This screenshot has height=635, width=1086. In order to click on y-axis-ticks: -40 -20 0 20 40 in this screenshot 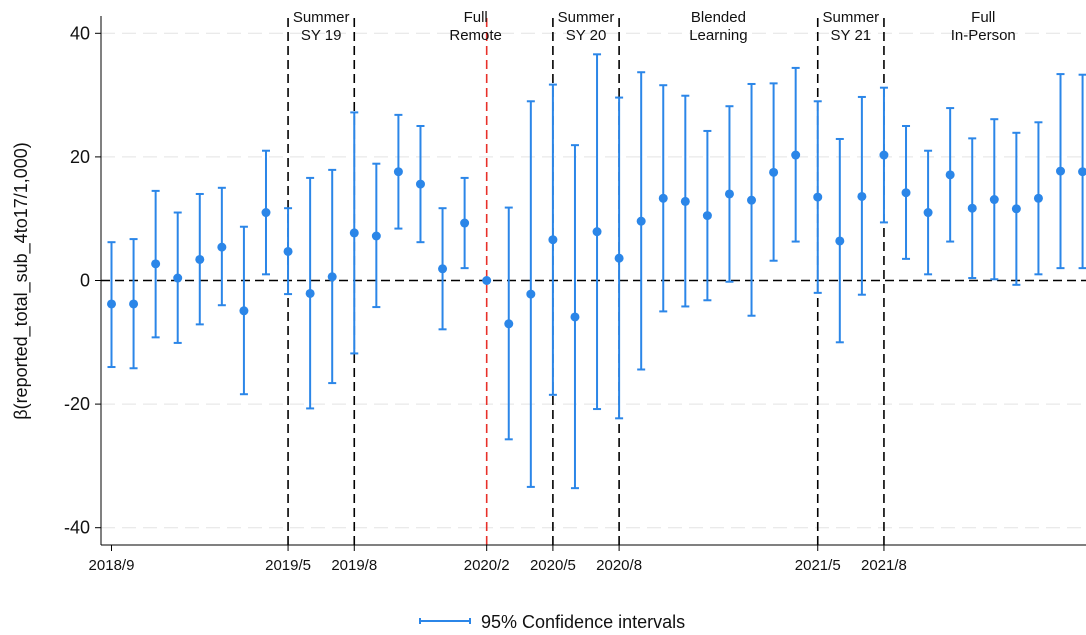, I will do `click(82, 280)`.